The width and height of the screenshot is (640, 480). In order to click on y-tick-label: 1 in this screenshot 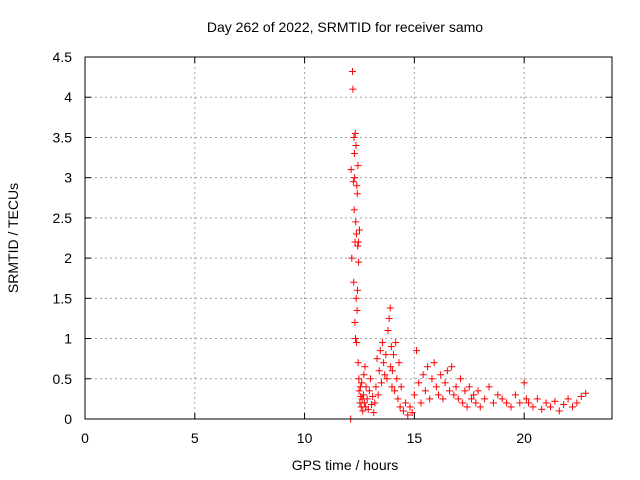, I will do `click(68, 339)`.